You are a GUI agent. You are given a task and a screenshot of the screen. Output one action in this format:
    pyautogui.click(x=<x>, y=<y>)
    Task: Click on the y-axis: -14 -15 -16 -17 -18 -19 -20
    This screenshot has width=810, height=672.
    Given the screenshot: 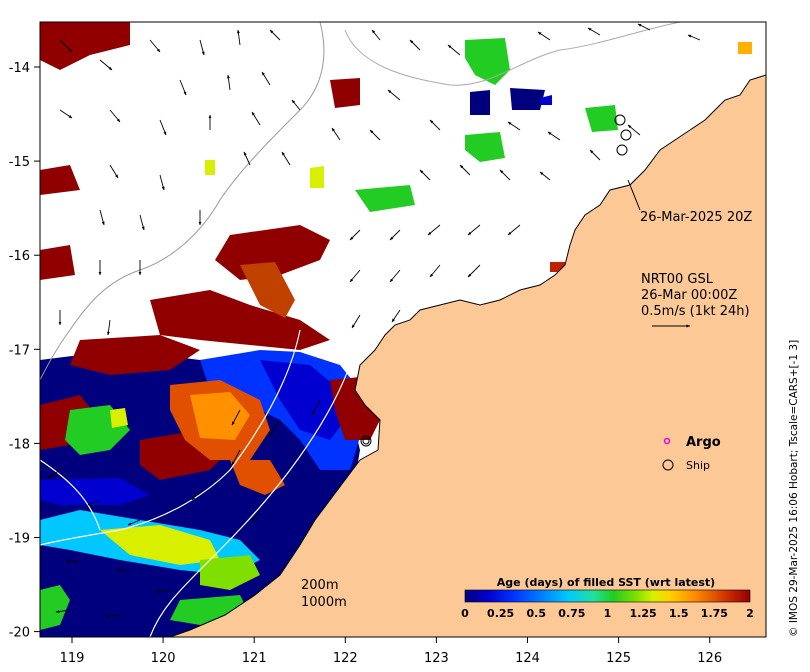 What is the action you would take?
    pyautogui.click(x=24, y=351)
    